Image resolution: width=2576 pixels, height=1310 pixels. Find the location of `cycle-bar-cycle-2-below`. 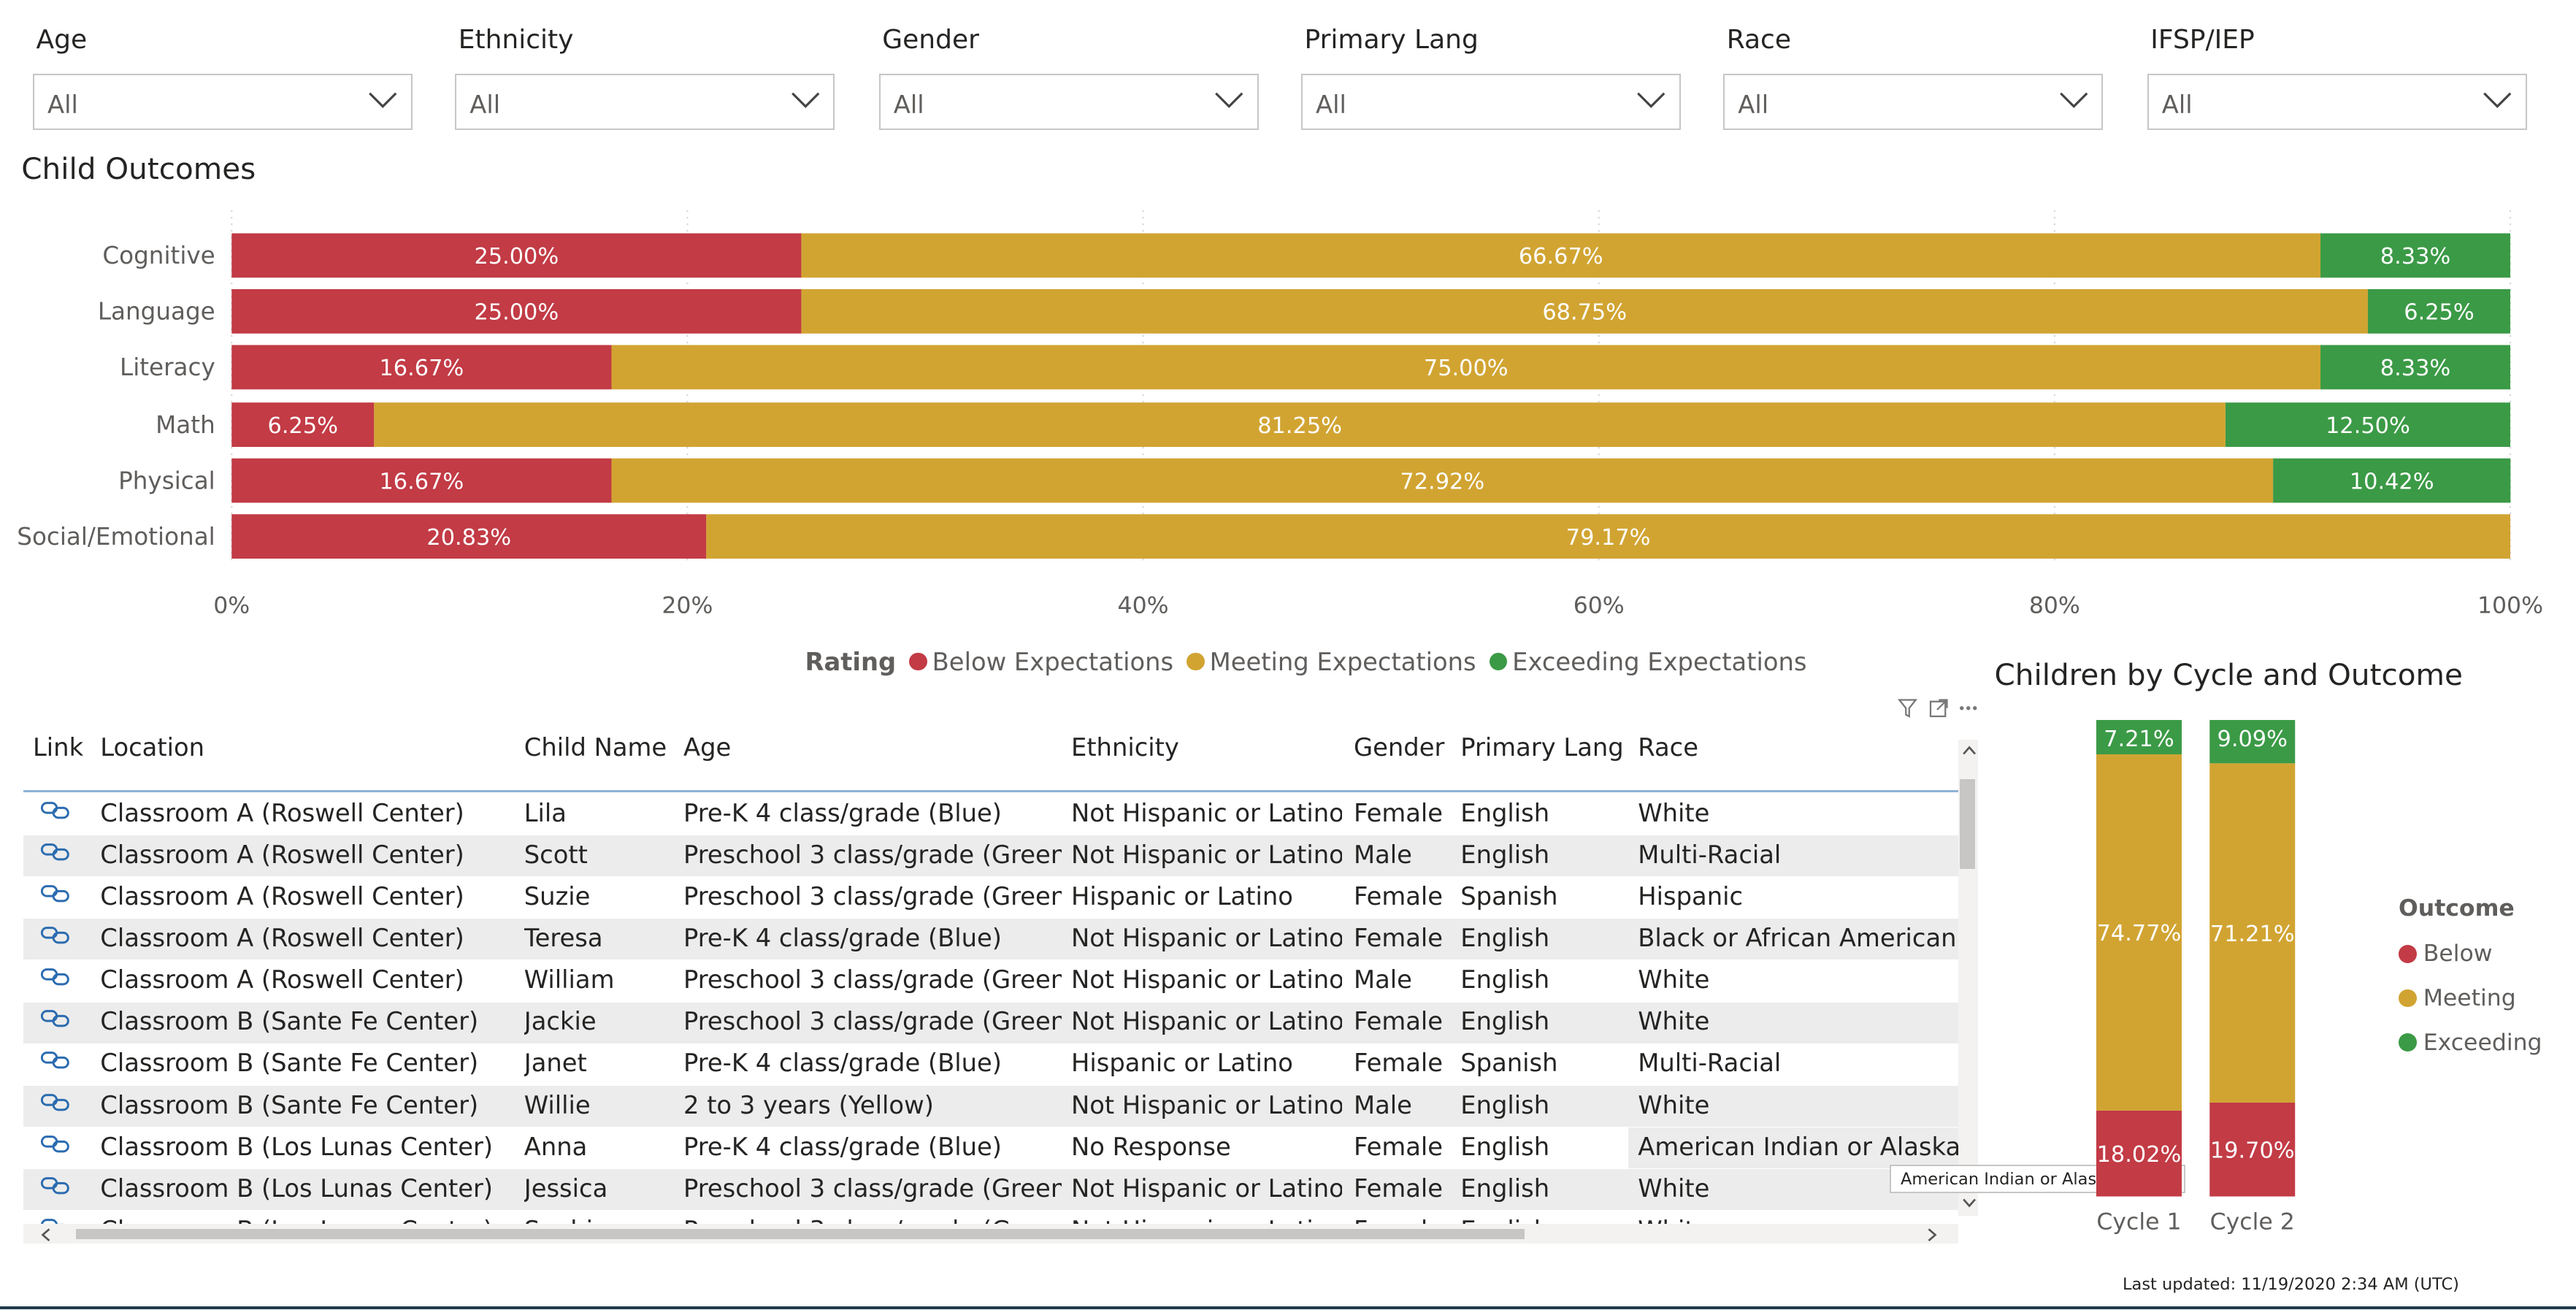

cycle-bar-cycle-2-below is located at coordinates (2252, 1149).